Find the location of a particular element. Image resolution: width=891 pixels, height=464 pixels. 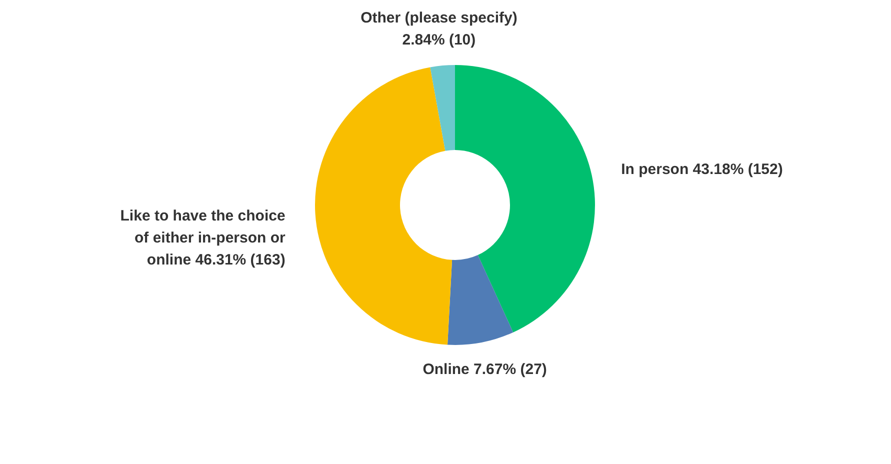

slice-label: In person 43.18% (152) is located at coordinates (702, 169).